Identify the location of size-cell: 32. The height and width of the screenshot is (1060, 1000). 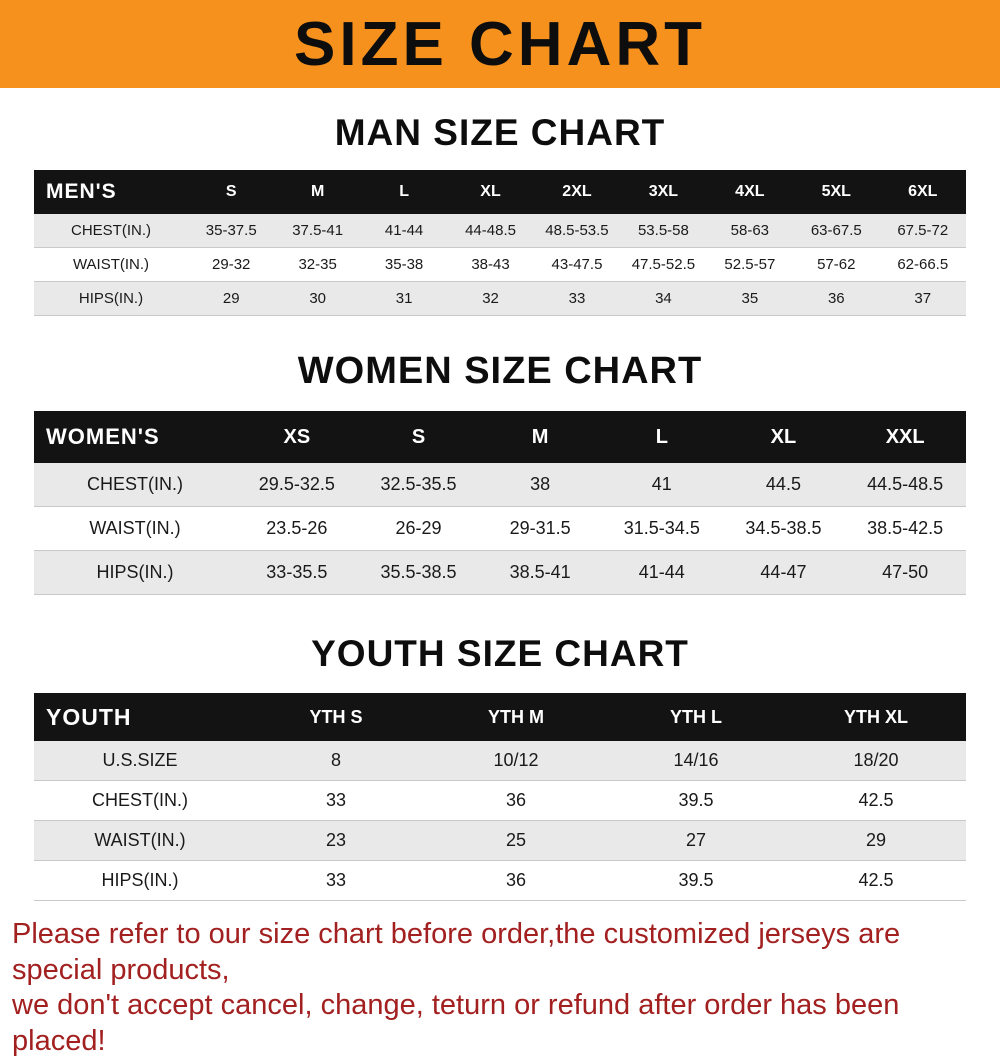
(490, 298).